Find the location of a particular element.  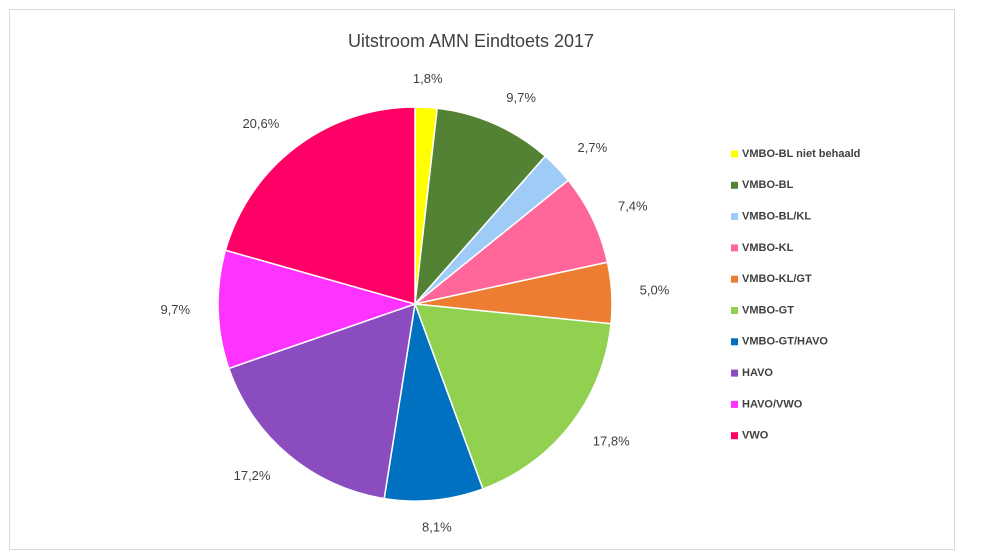

legend-label: VWO is located at coordinates (755, 436).